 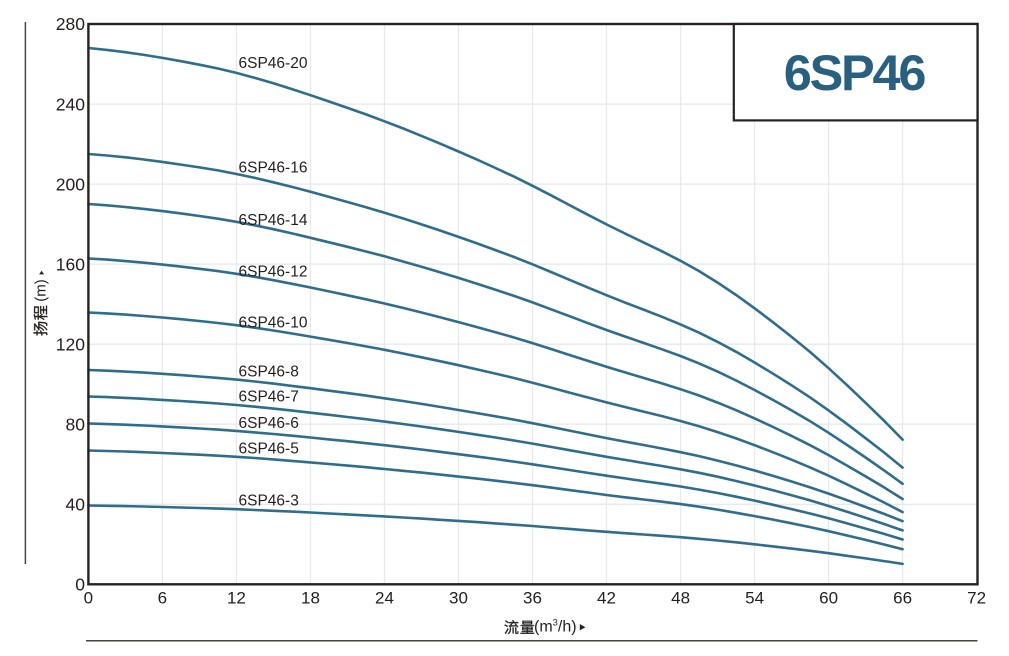 I want to click on svg-text: 72, so click(x=976, y=598).